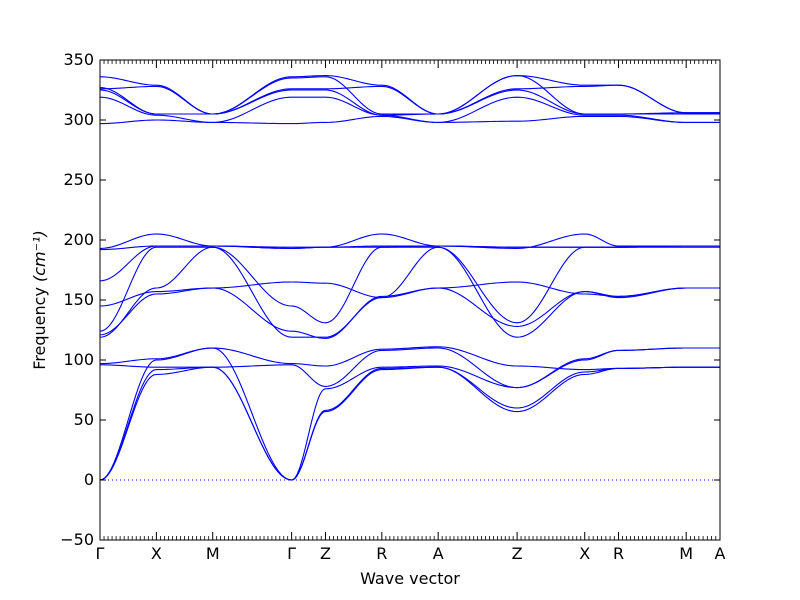 This screenshot has height=600, width=800. I want to click on y-axis-label: Frequency (cm⁻¹), so click(39, 299).